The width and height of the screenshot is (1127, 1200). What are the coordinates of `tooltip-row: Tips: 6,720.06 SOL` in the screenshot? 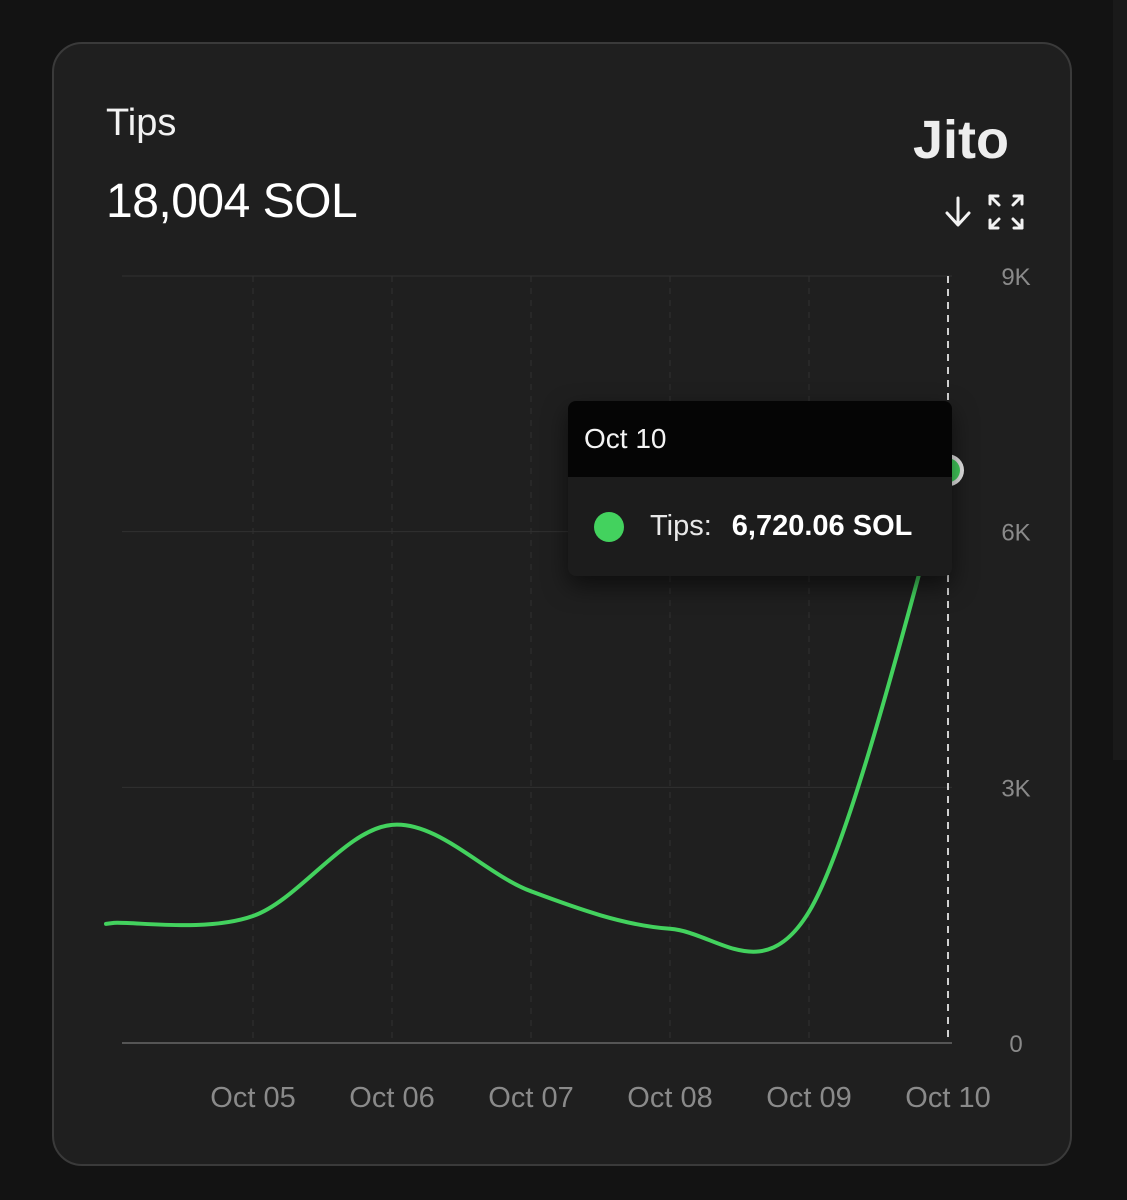 It's located at (760, 526).